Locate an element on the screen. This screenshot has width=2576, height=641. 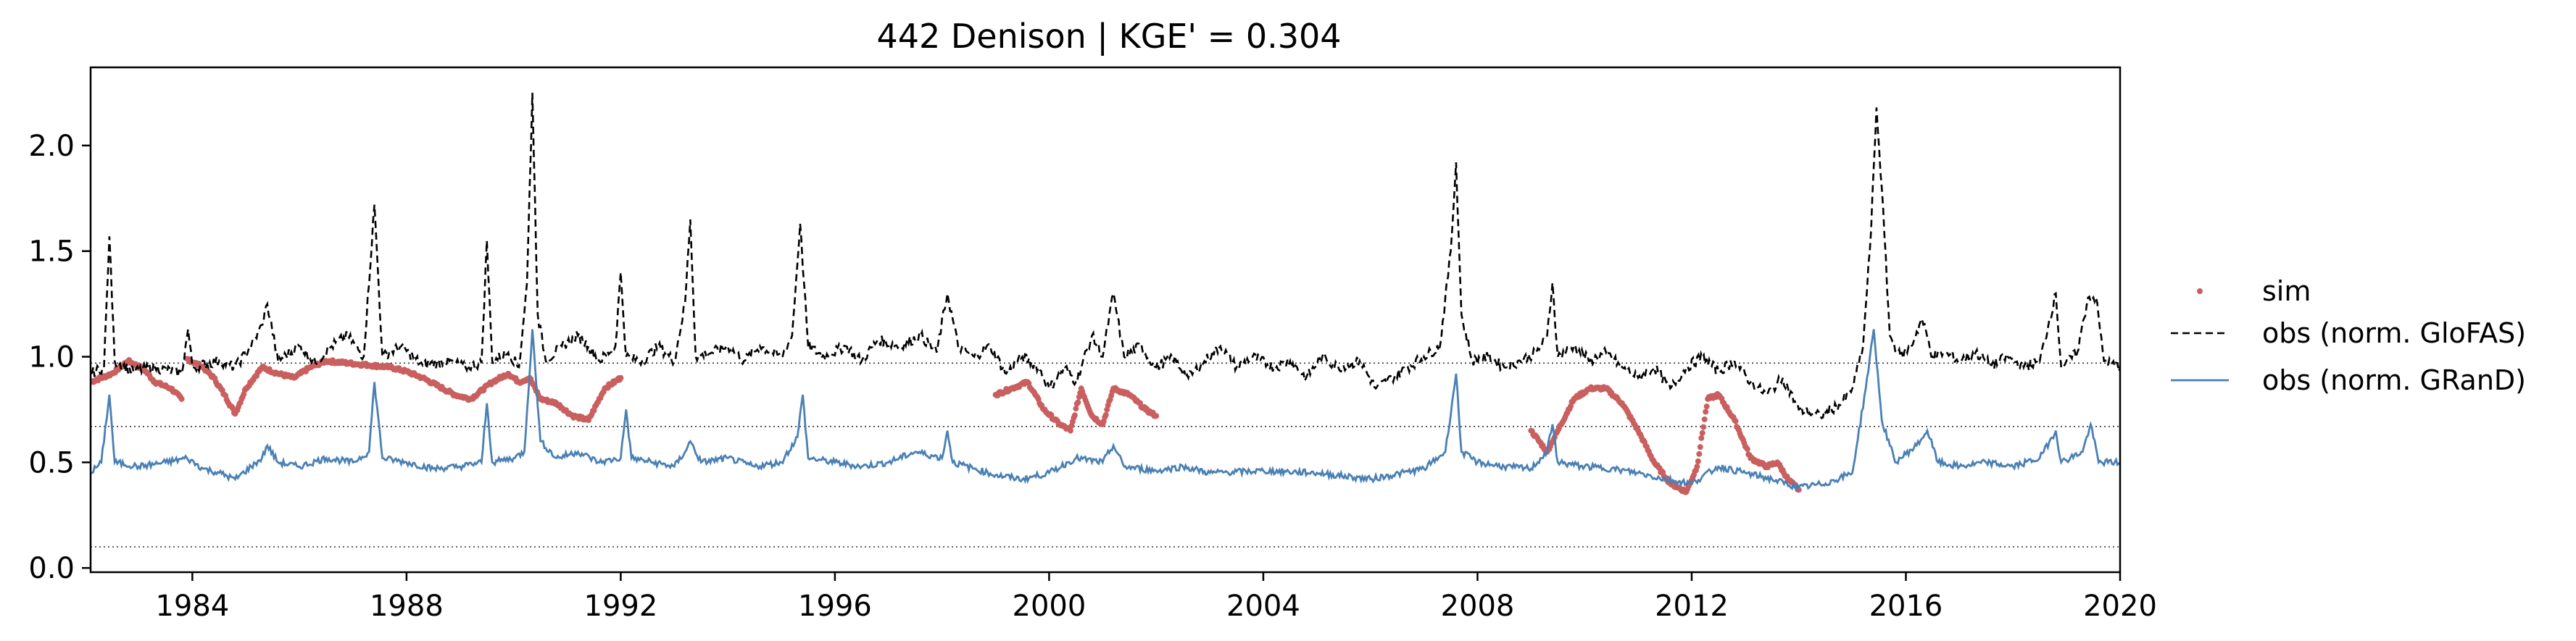
y-tick-label: 0.0 is located at coordinates (51, 569).